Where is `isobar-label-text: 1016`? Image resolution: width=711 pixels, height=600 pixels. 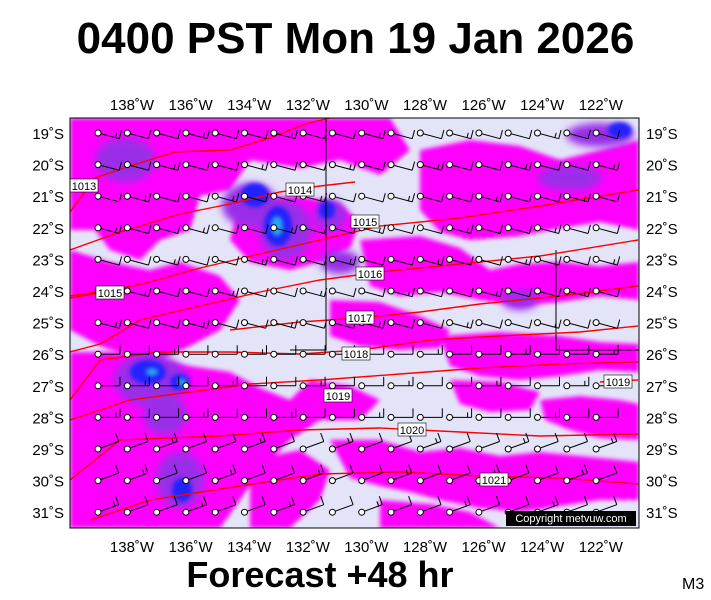
isobar-label-text: 1016 is located at coordinates (370, 275).